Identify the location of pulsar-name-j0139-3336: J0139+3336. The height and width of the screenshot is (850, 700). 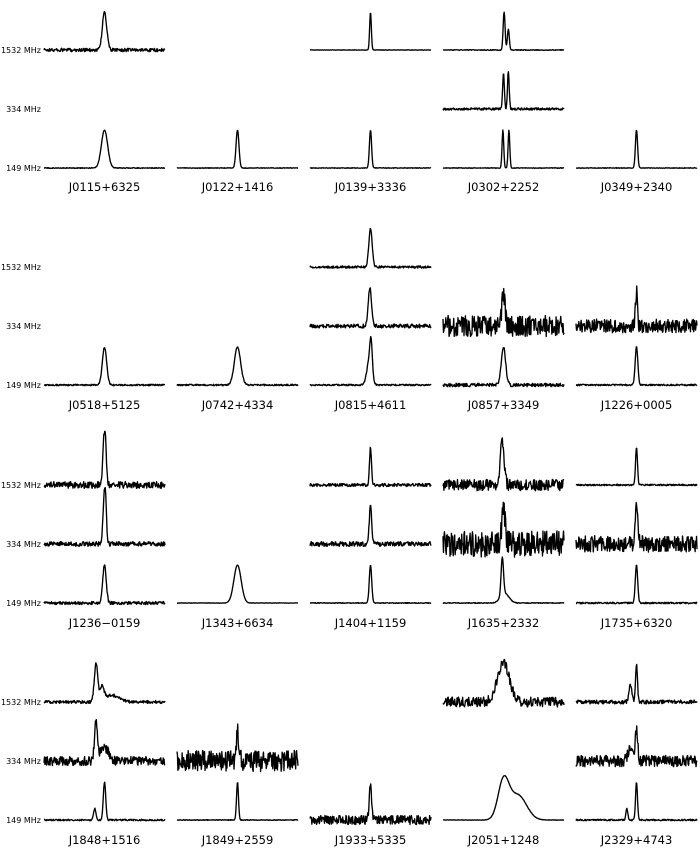
(370, 187).